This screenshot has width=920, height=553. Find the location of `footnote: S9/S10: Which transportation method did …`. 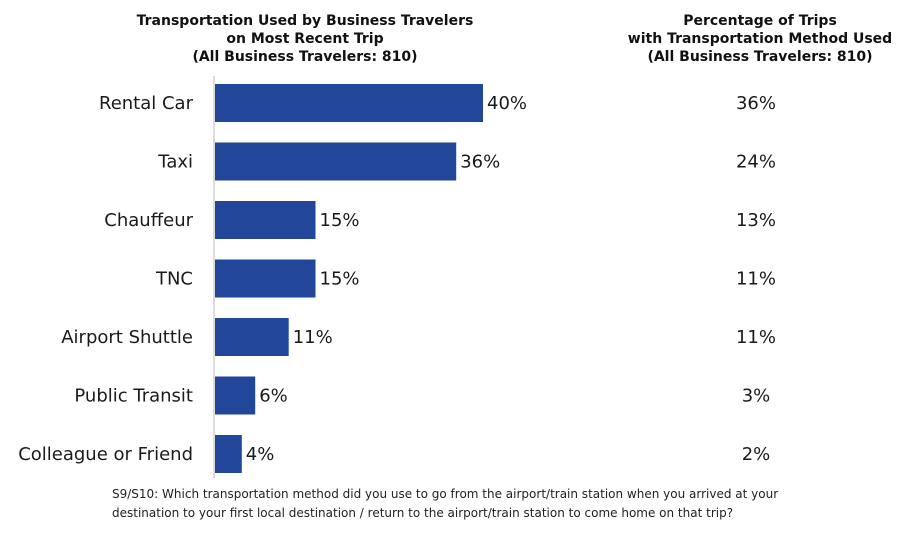

footnote: S9/S10: Which transportation method did … is located at coordinates (507, 504).